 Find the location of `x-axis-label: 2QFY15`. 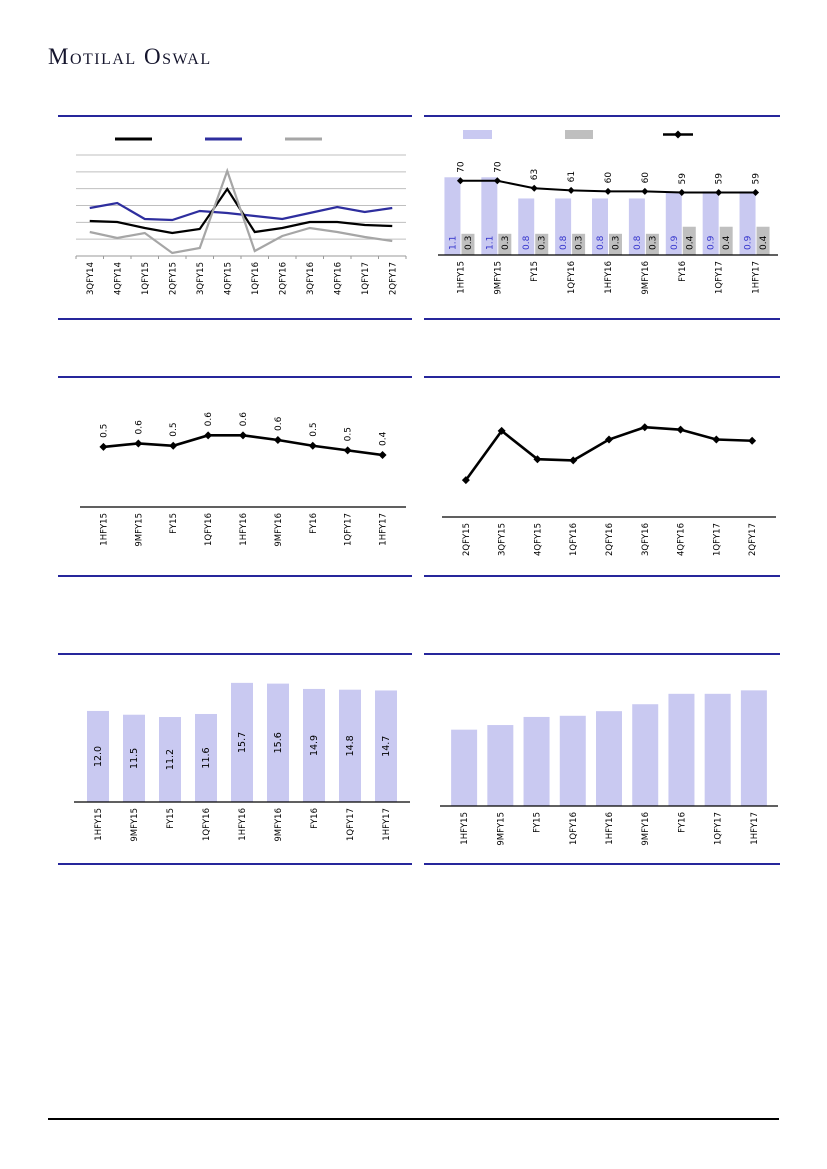

x-axis-label: 2QFY15 is located at coordinates (467, 539).